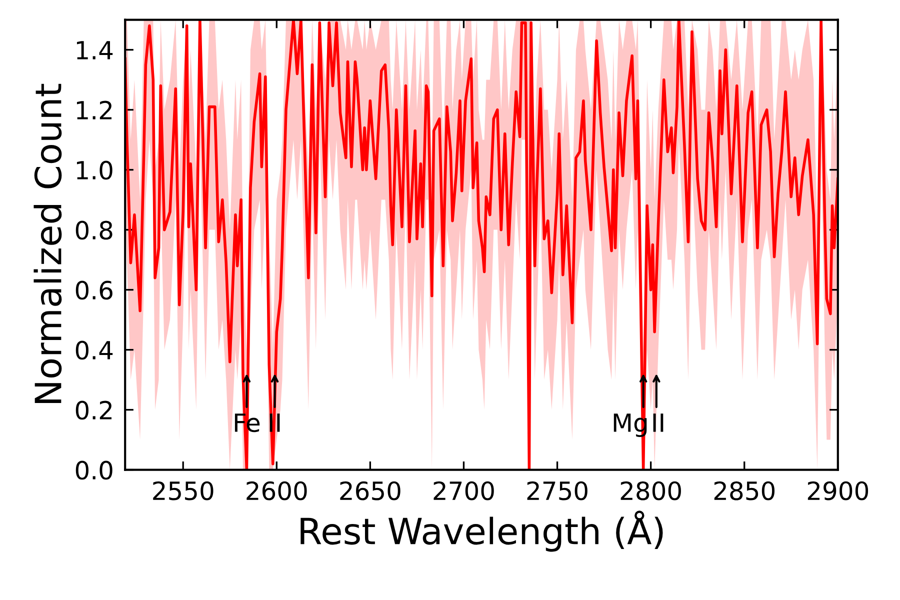  Describe the element at coordinates (481, 531) in the screenshot. I see `x-axis-title: Rest Wavelength (Å)` at that location.